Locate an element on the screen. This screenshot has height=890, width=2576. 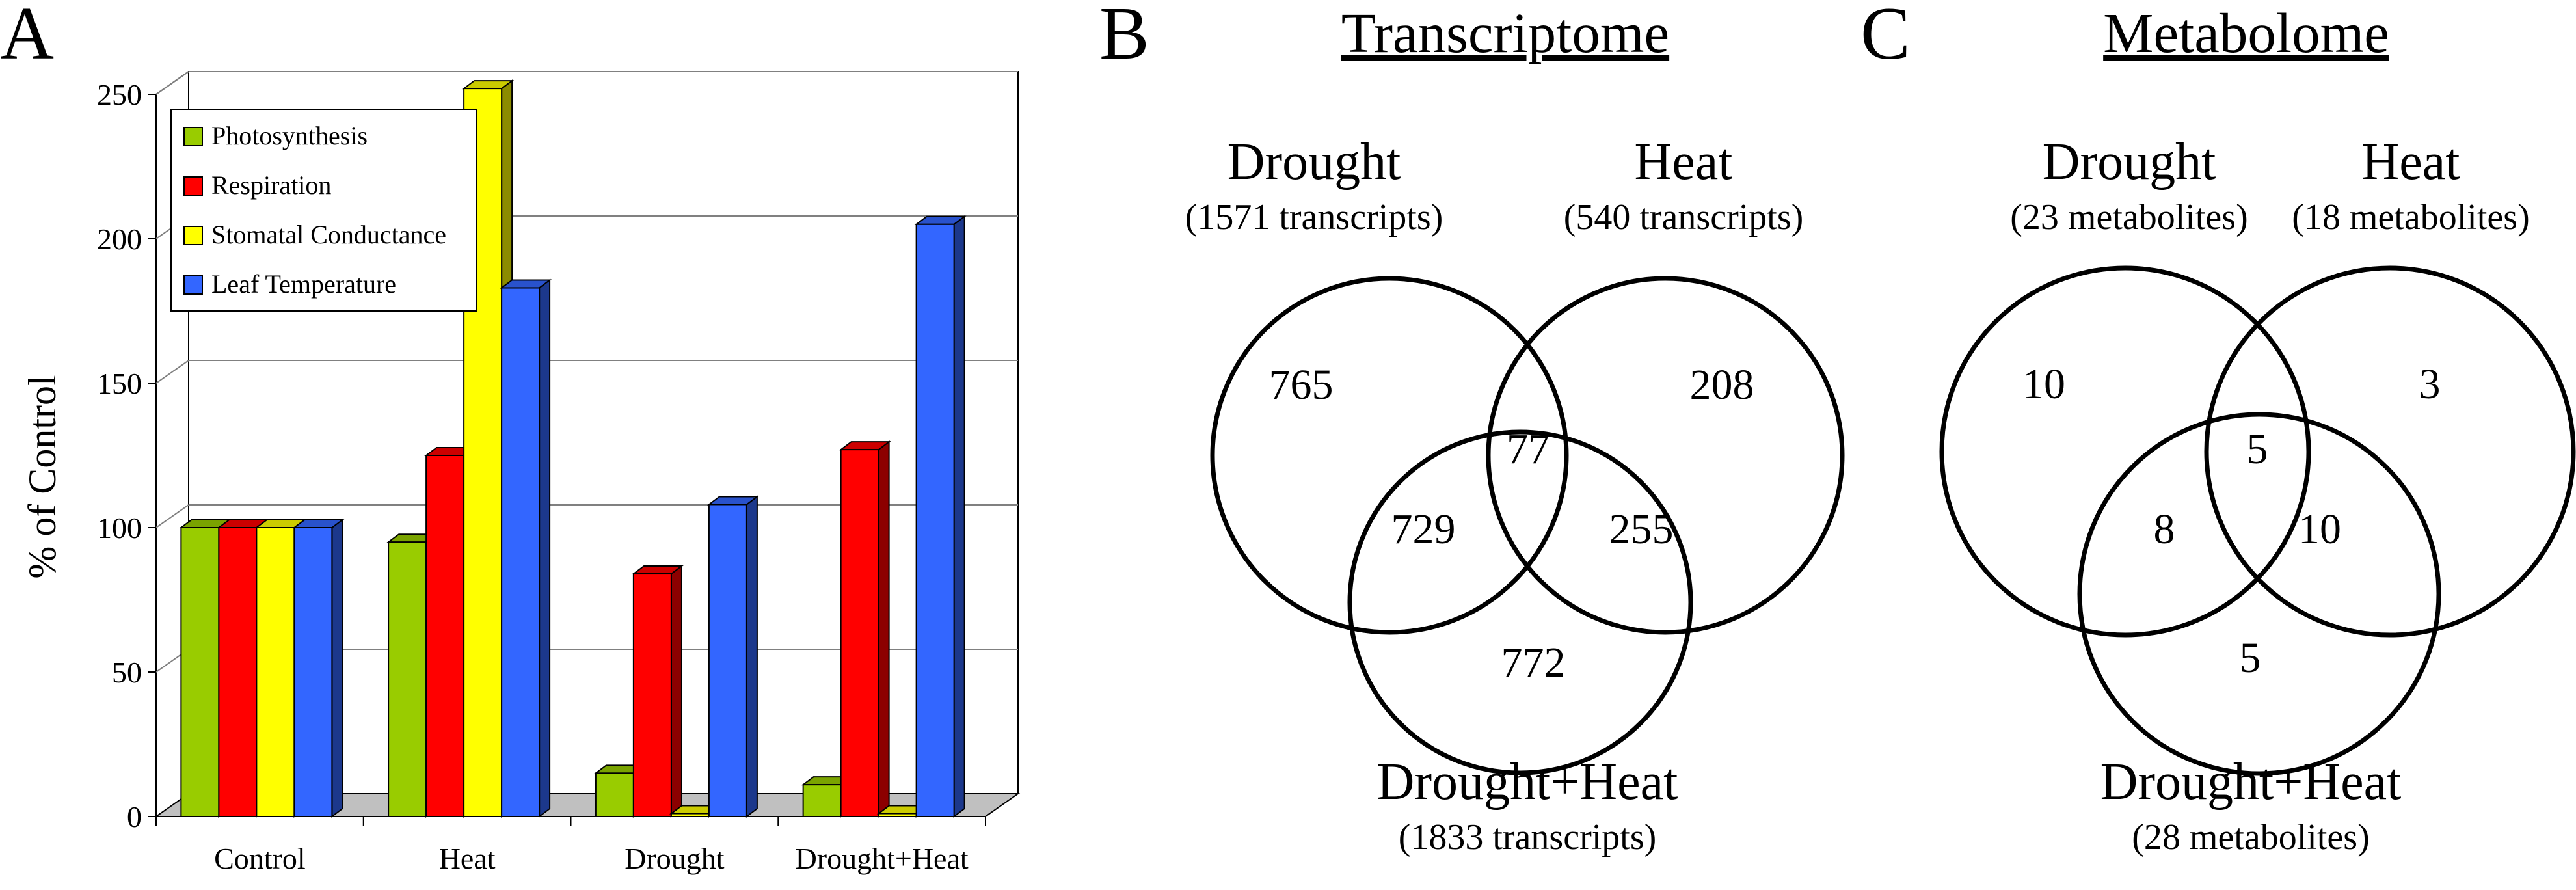
venn-transcriptome-title: Transcriptome is located at coordinates (1505, 32).